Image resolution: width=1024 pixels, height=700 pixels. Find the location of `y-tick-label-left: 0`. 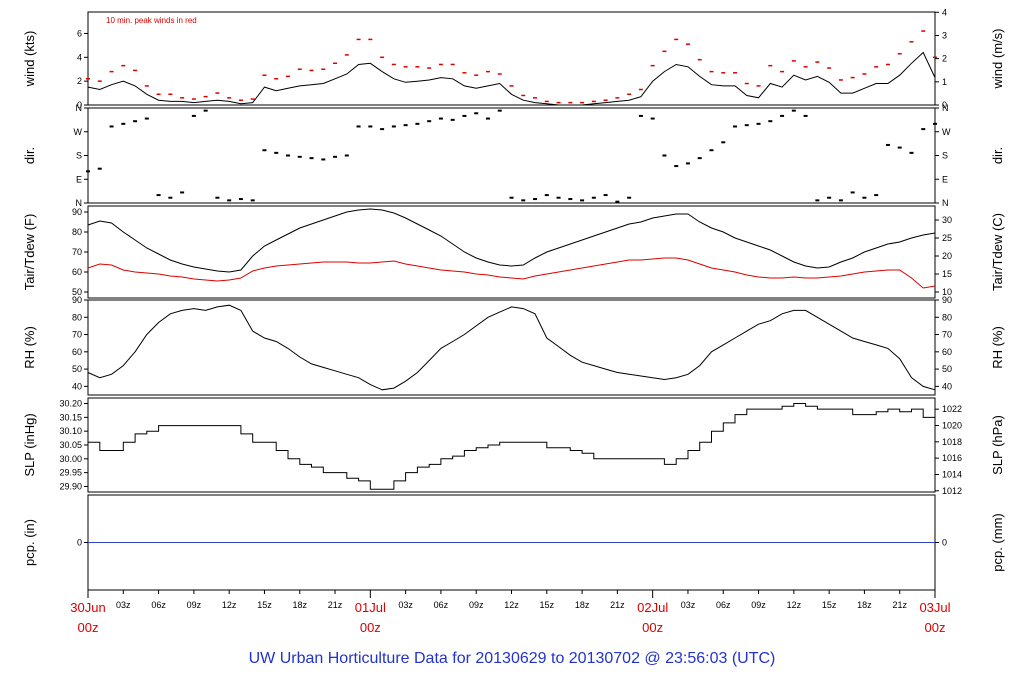

y-tick-label-left: 0 is located at coordinates (79, 105).